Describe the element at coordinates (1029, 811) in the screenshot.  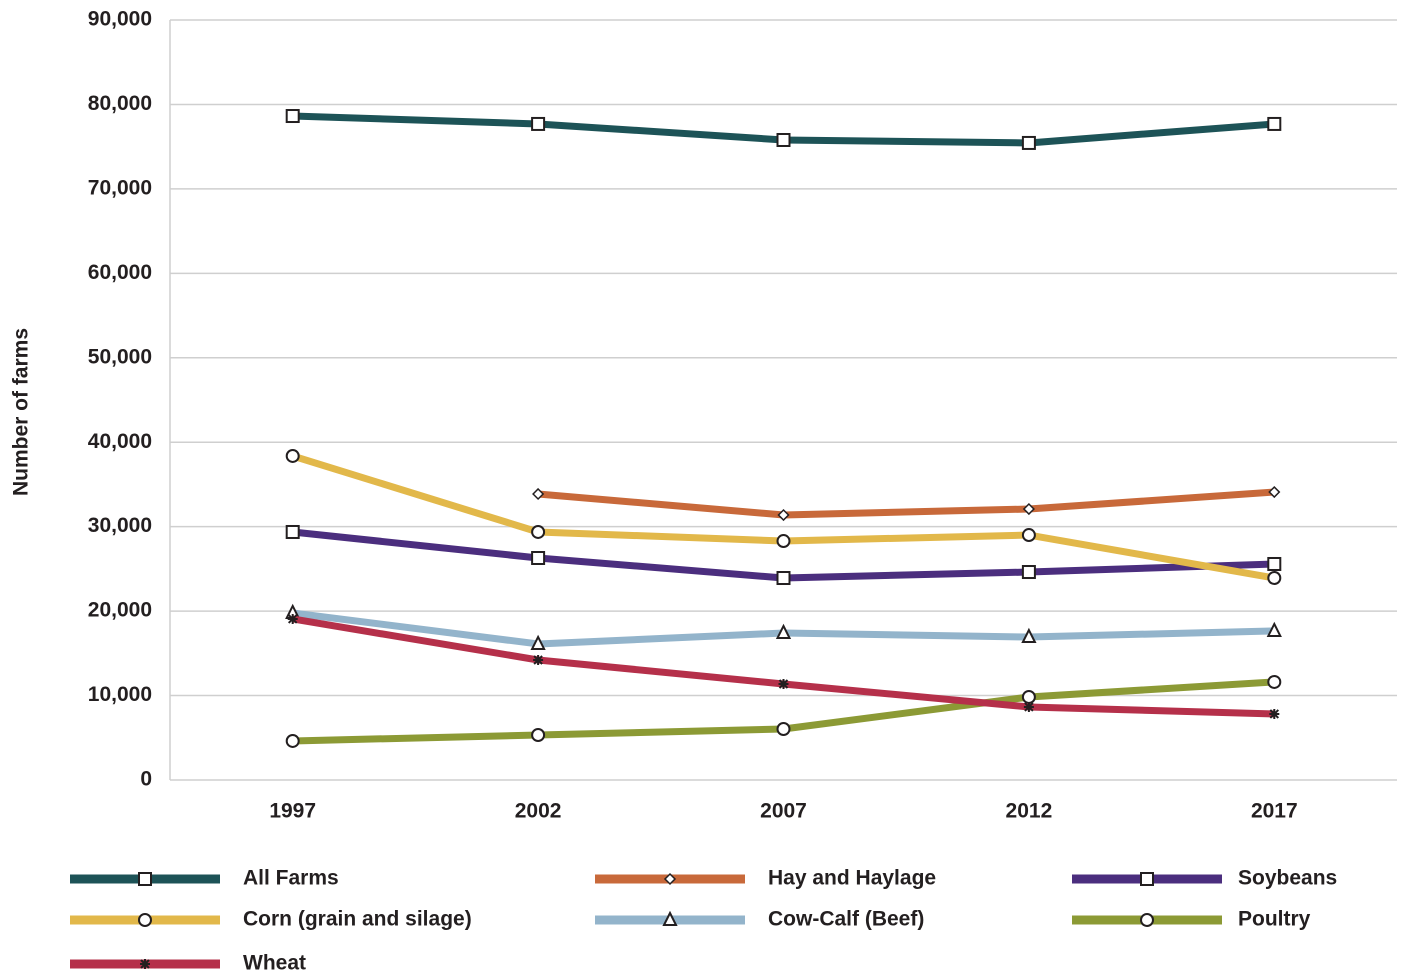
I see `x-tick-label: 2012` at that location.